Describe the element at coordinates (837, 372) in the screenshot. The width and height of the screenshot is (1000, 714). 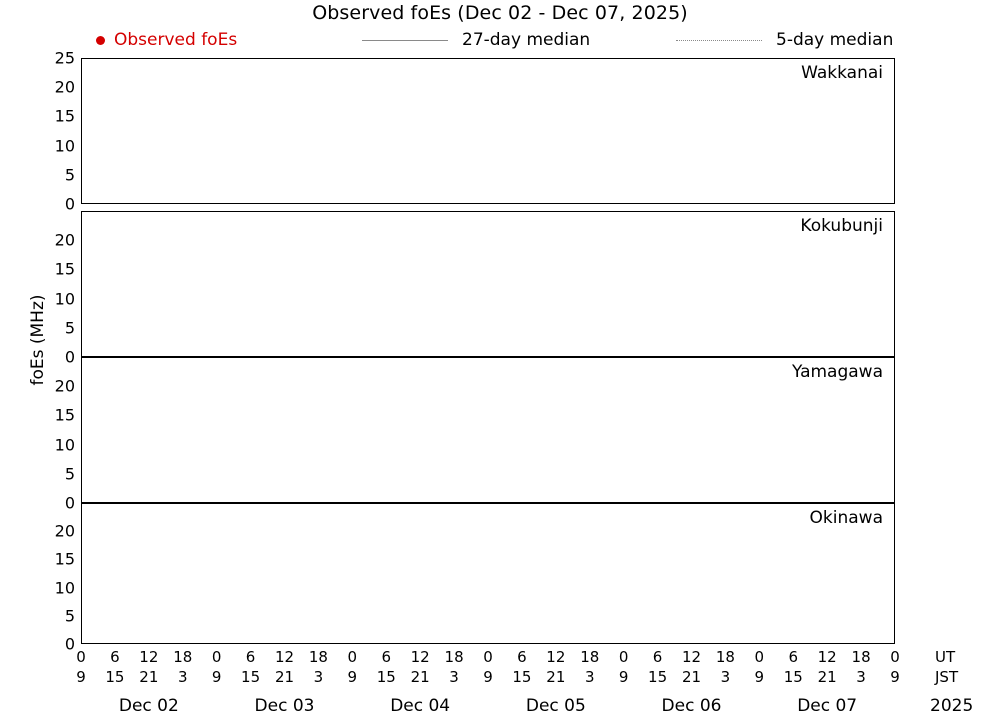
I see `station-label-yamagawa: Yamagawa` at that location.